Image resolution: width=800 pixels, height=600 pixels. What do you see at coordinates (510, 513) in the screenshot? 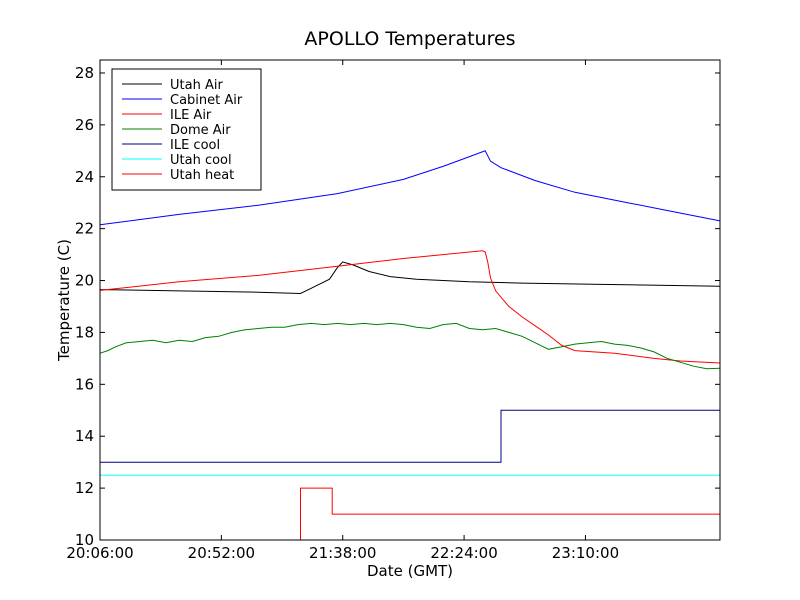
I see `series-line-utah-heat` at bounding box center [510, 513].